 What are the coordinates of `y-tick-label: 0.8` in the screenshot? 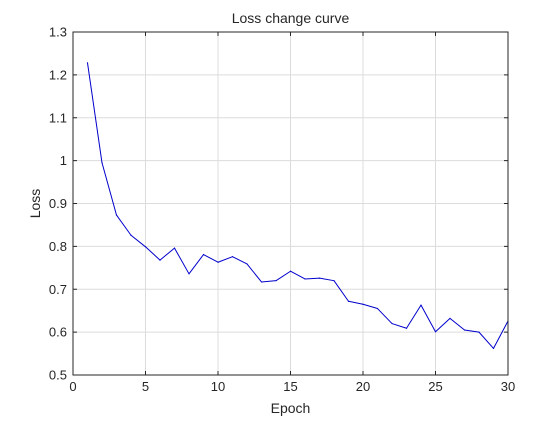 It's located at (58, 246).